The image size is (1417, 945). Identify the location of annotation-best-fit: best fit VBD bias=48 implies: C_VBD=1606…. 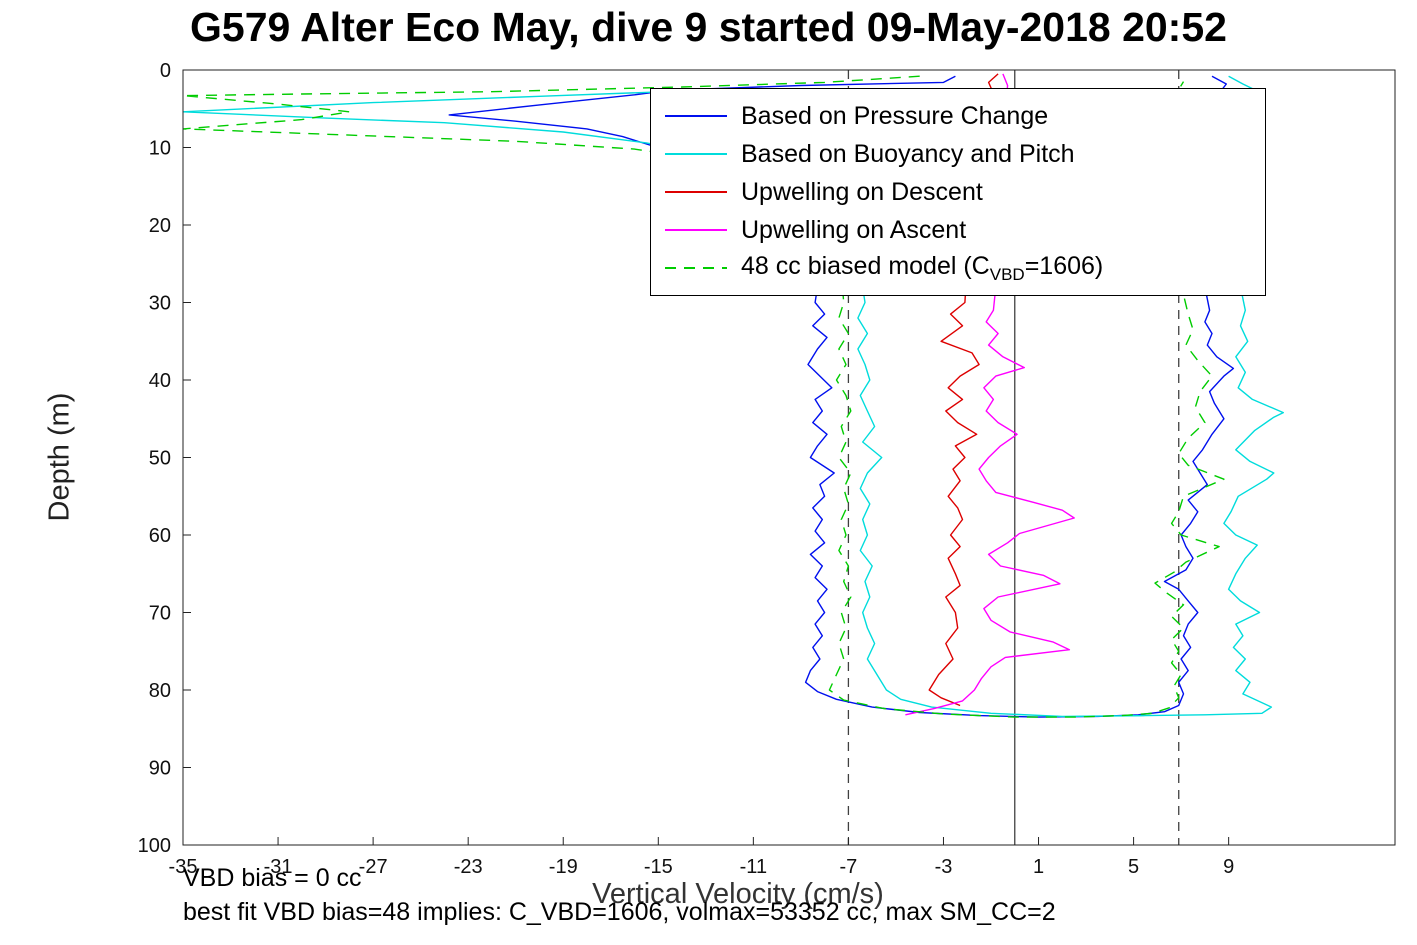
(619, 912).